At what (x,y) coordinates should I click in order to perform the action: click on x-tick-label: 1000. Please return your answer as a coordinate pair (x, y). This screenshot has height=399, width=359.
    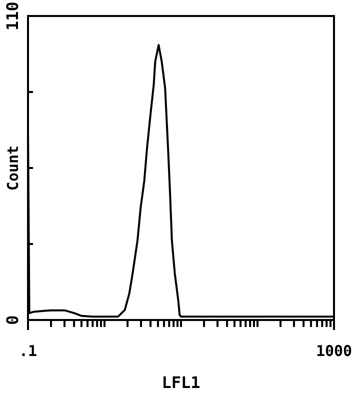
    Looking at the image, I should click on (334, 351).